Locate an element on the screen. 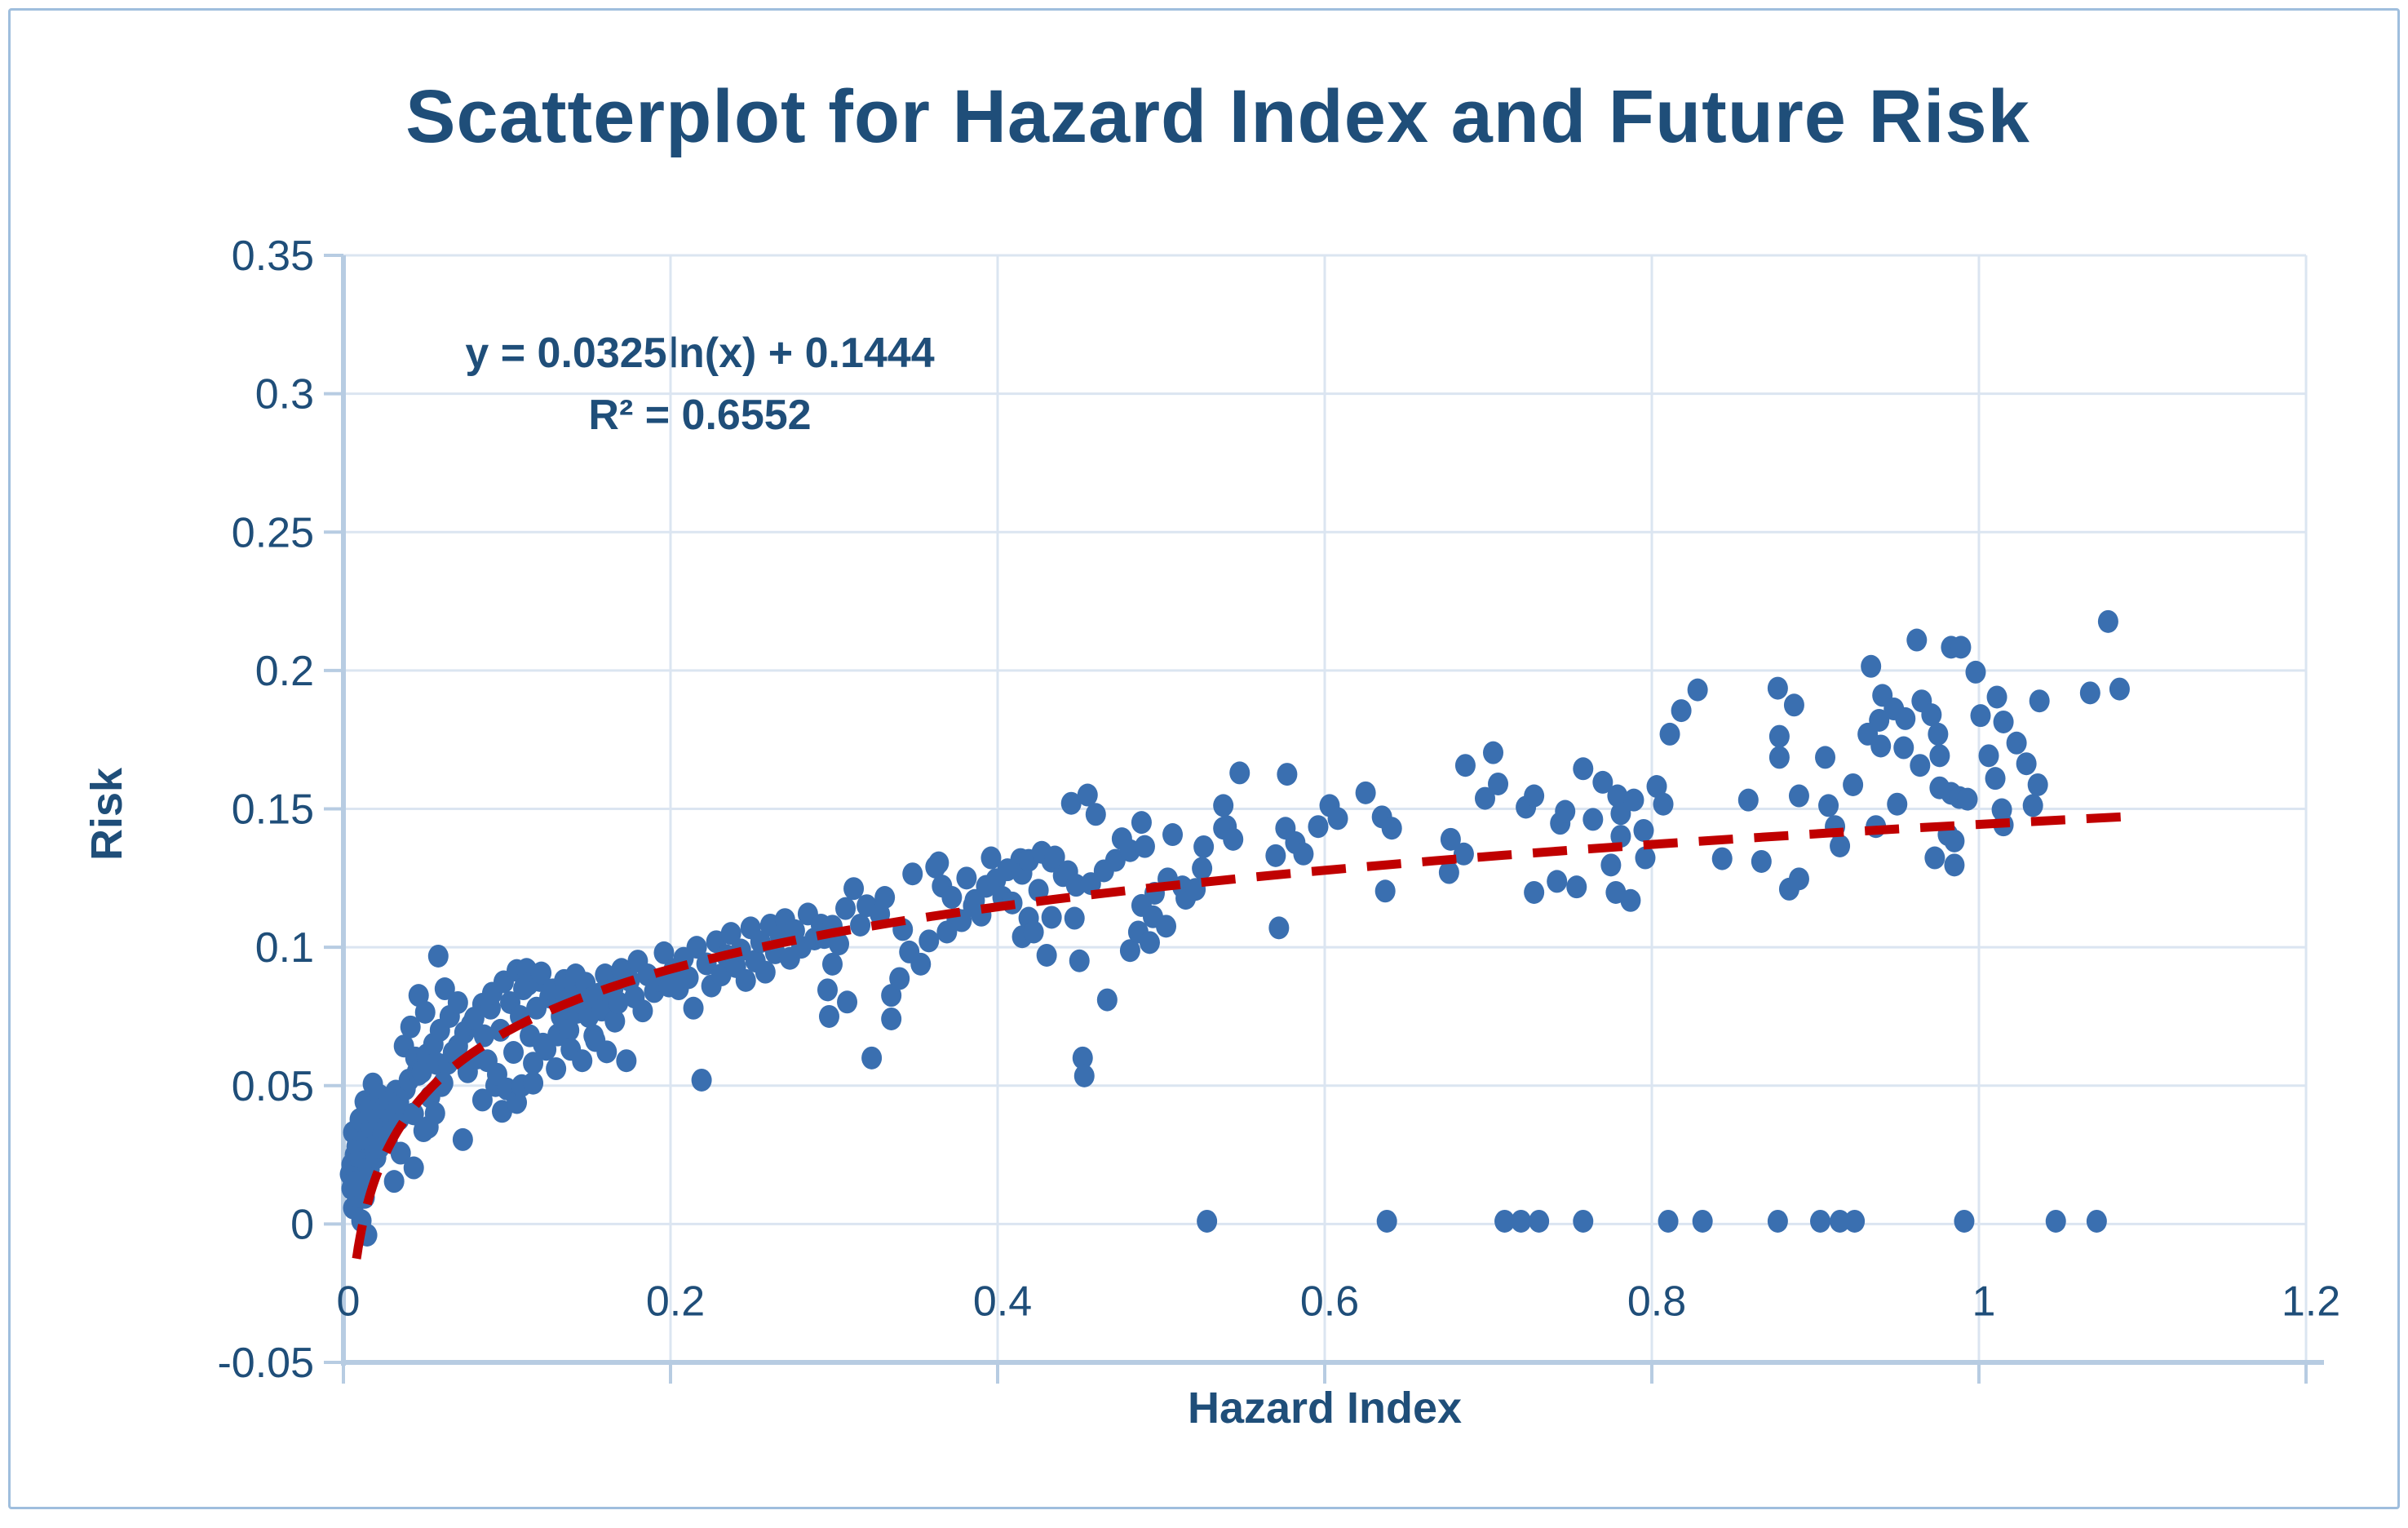 The height and width of the screenshot is (1528, 2408). equation-line: y = 0.0325ln(x) + 0.1444 is located at coordinates (700, 353).